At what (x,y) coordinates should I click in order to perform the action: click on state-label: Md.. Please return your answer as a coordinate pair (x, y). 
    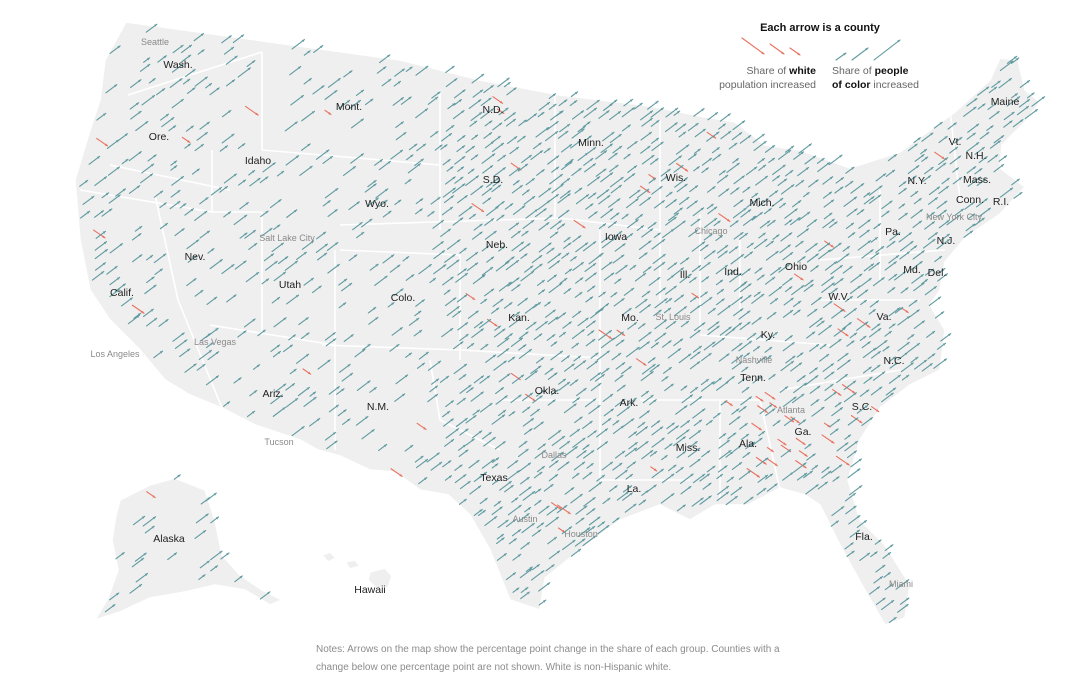
    Looking at the image, I should click on (912, 270).